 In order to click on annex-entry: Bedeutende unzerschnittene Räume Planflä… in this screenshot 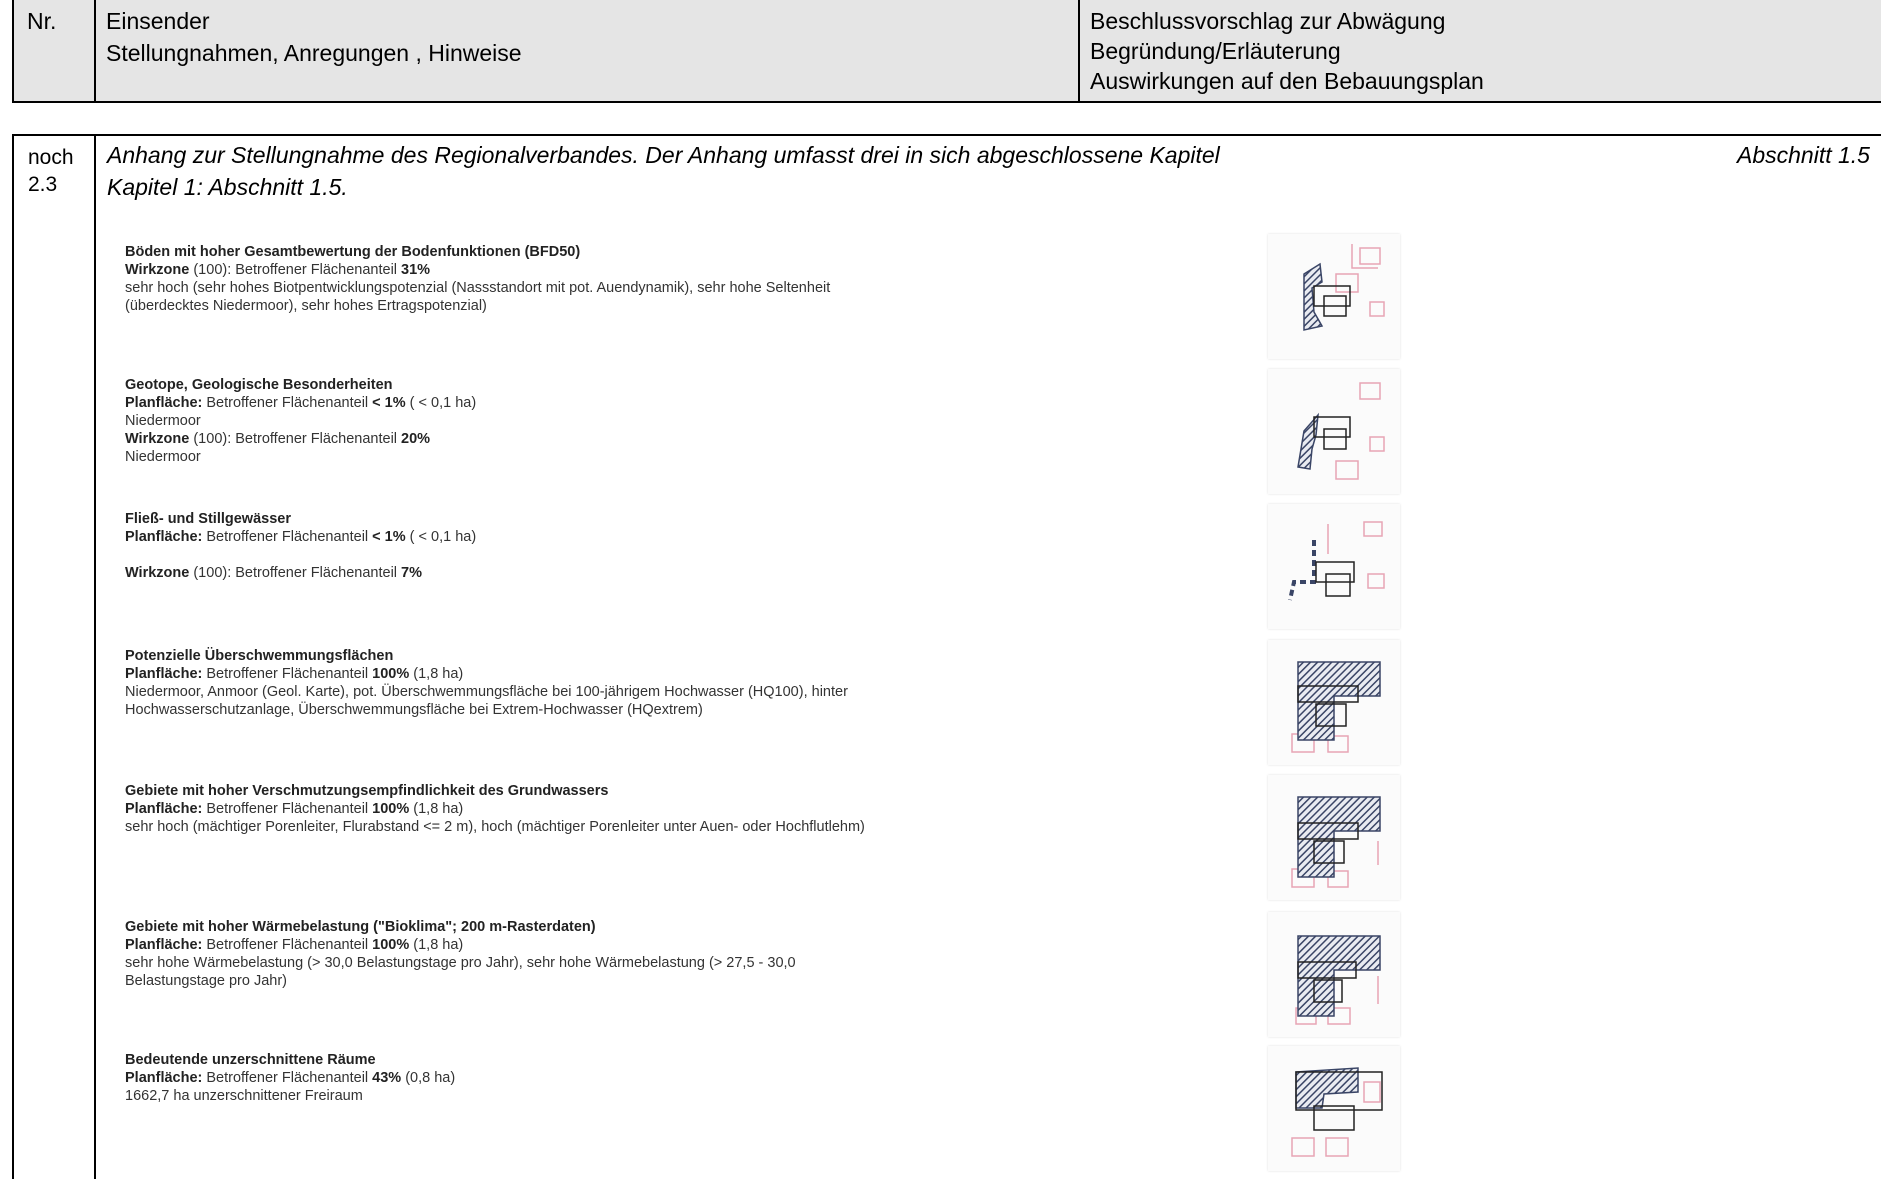, I will do `click(290, 1078)`.